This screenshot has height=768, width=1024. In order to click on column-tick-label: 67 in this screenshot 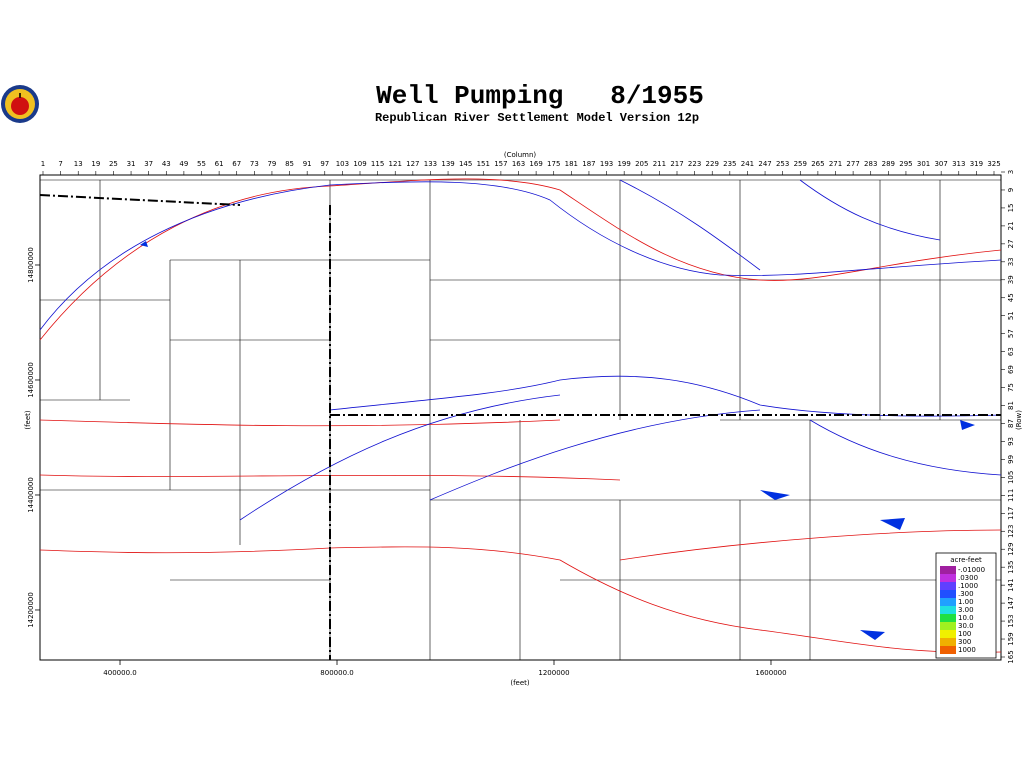, I will do `click(236, 164)`.